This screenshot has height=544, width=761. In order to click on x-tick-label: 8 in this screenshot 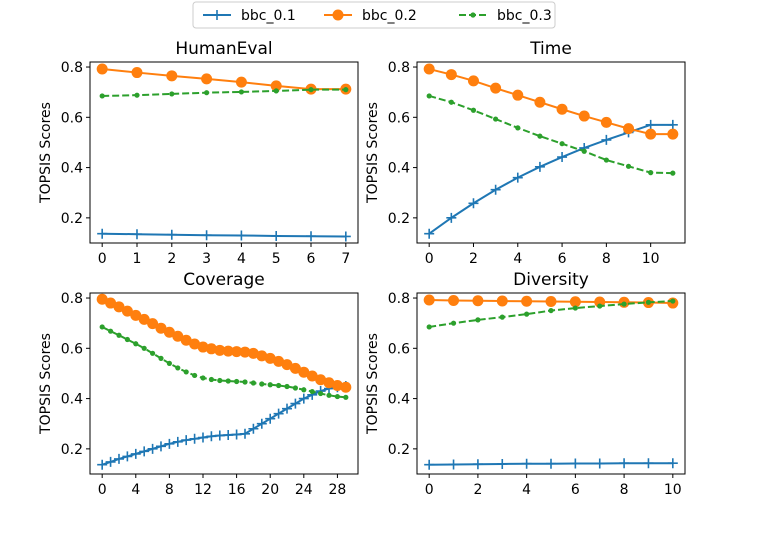, I will do `click(624, 490)`.